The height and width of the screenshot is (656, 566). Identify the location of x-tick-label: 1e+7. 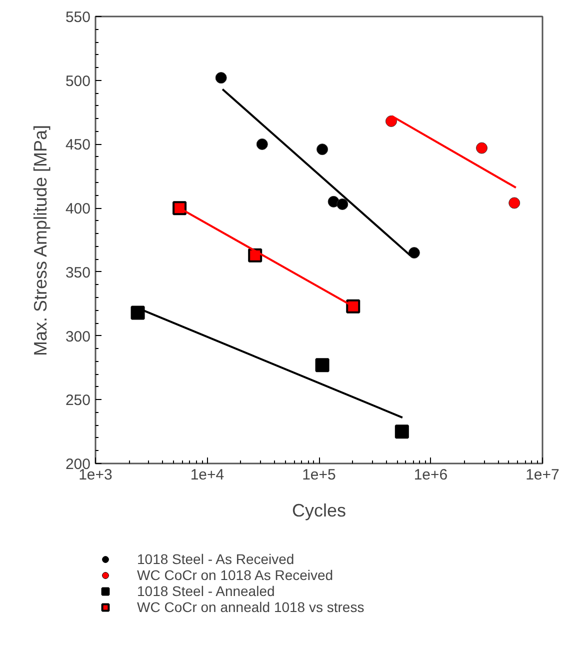
(543, 475).